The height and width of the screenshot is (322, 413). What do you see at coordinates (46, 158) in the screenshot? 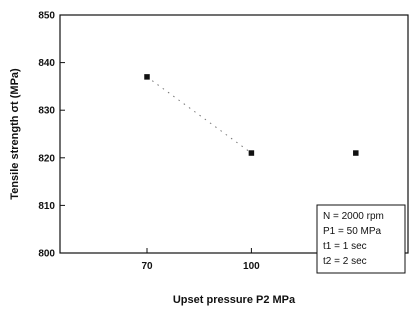
I see `y-tick-label: 820` at bounding box center [46, 158].